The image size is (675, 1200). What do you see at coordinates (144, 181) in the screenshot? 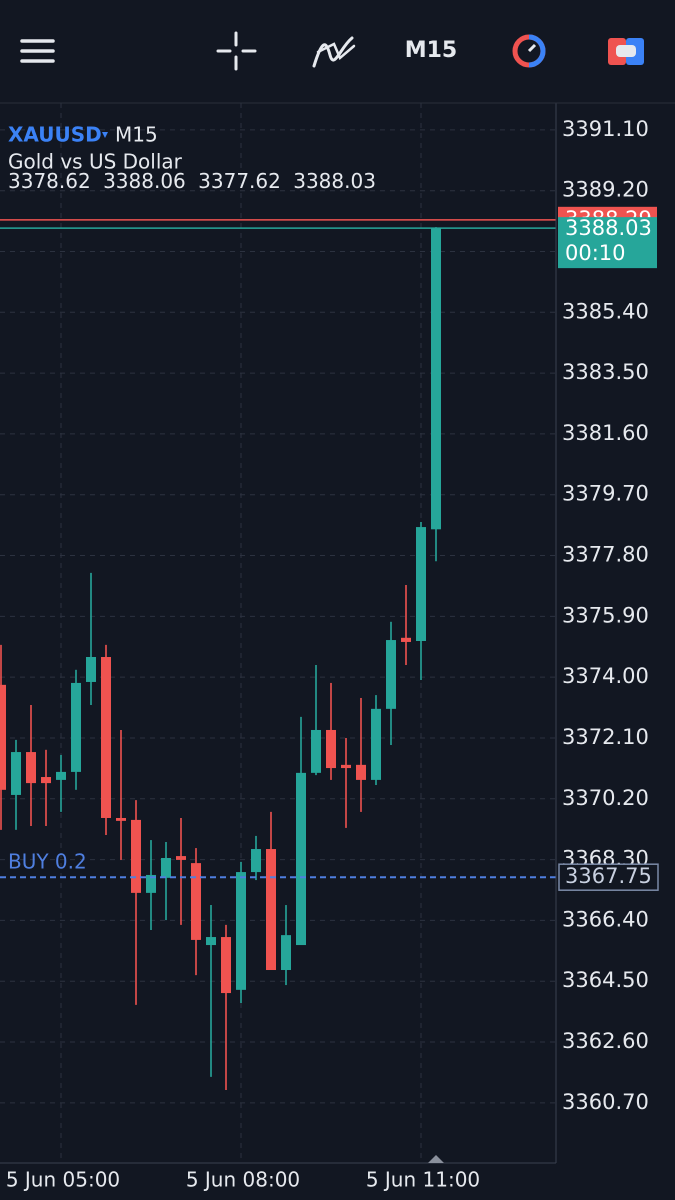
I see `ohlc-high: 3388.06` at bounding box center [144, 181].